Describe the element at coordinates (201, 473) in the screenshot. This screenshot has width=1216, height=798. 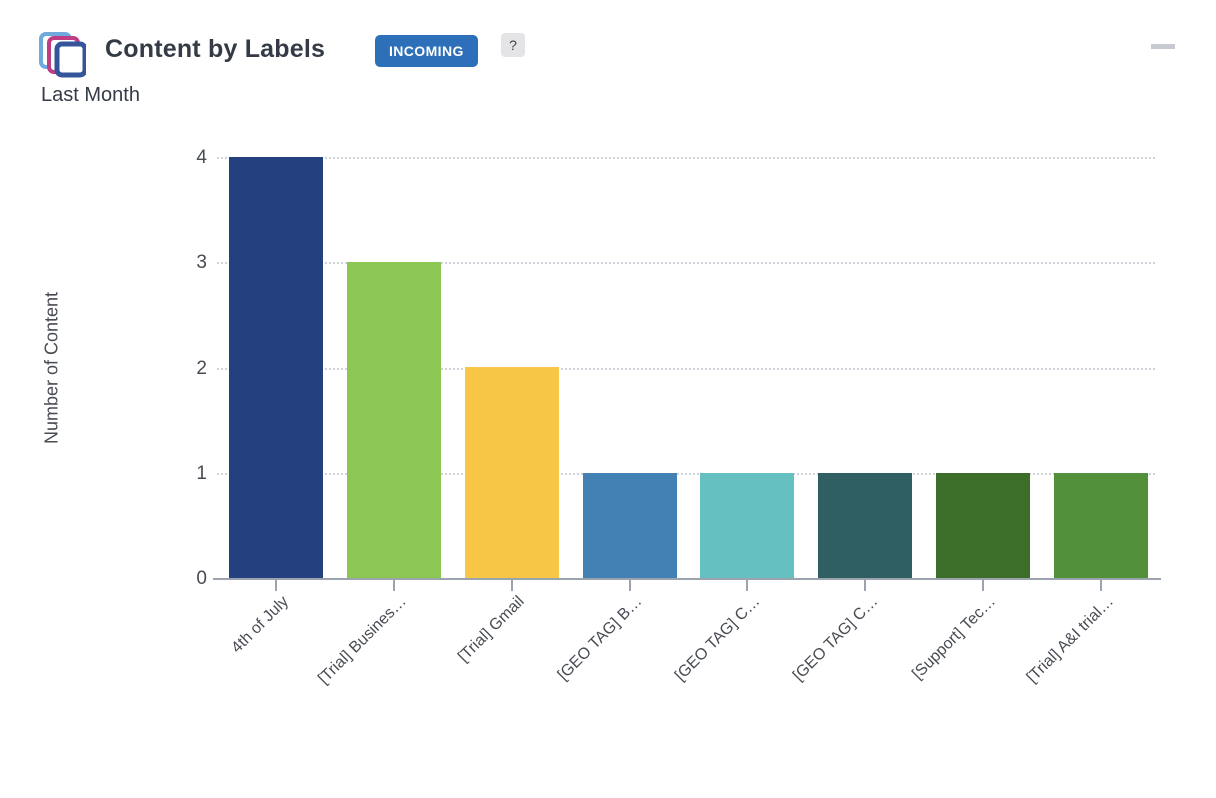
I see `y-axis-label: 1` at that location.